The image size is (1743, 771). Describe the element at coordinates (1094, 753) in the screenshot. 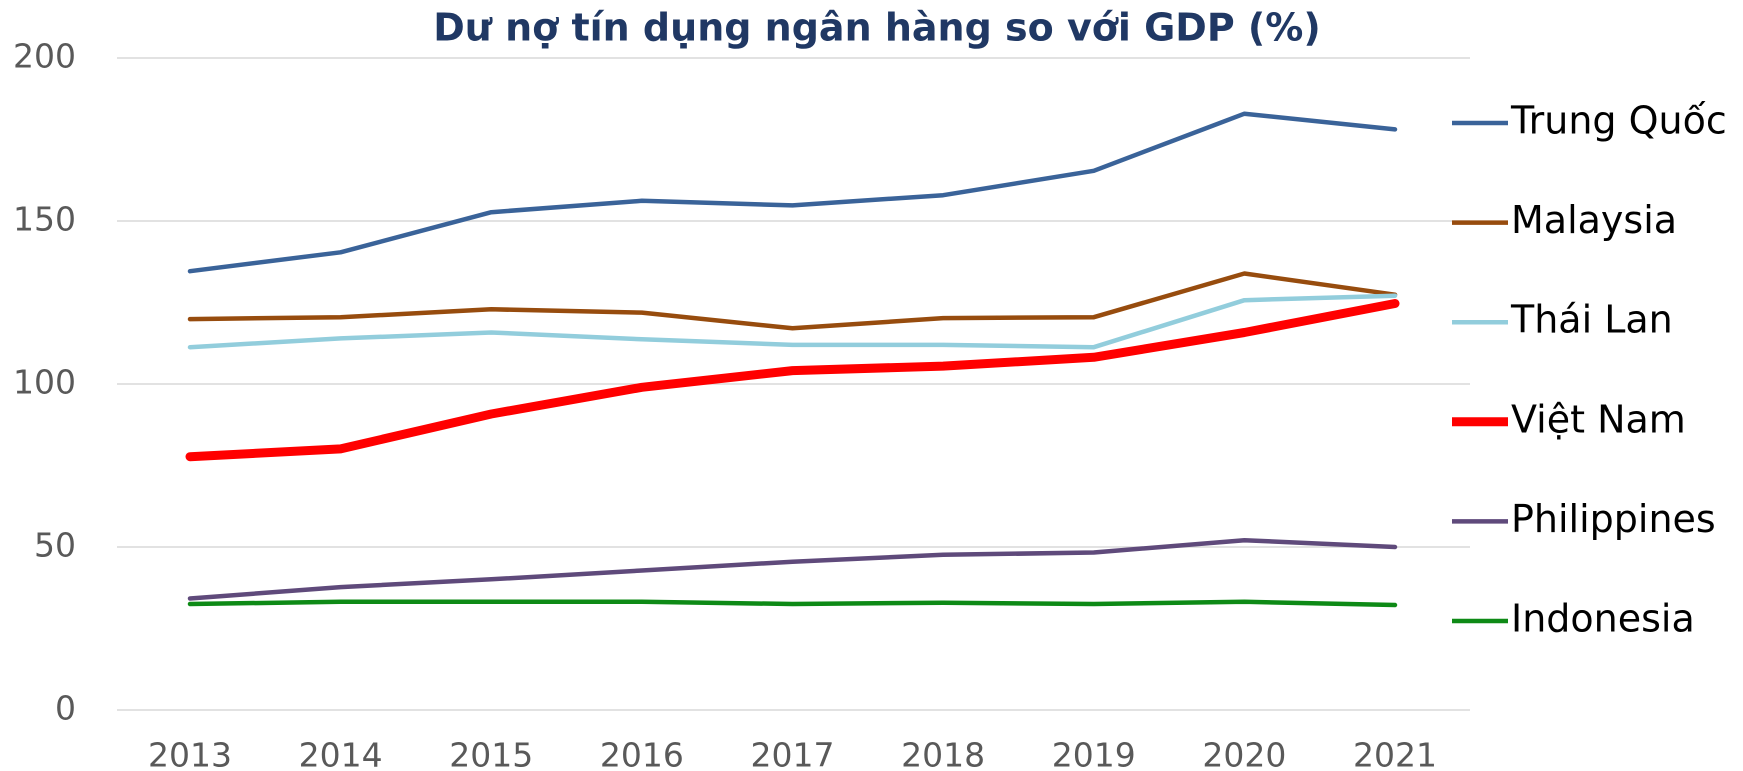

I see `x-tick-label: 2019` at that location.